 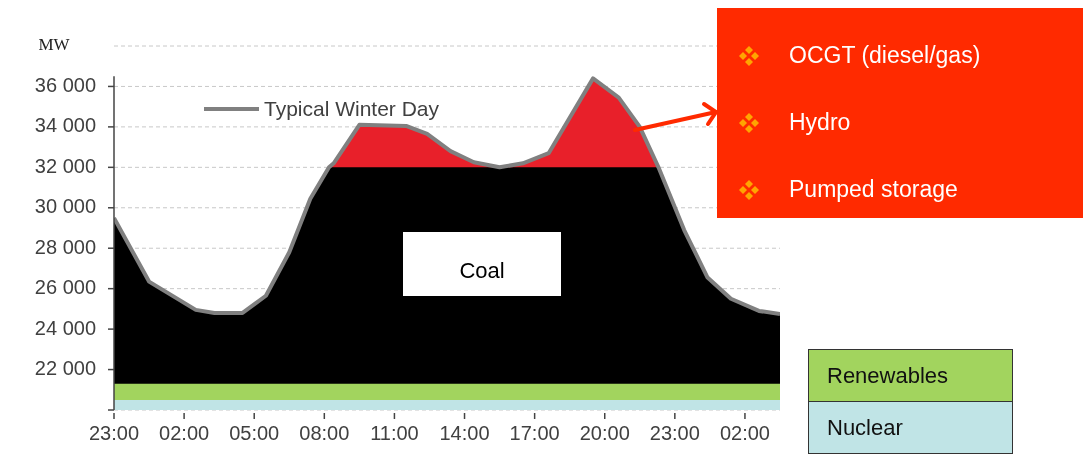 What do you see at coordinates (65, 327) in the screenshot?
I see `y-tick-label: 24 000` at bounding box center [65, 327].